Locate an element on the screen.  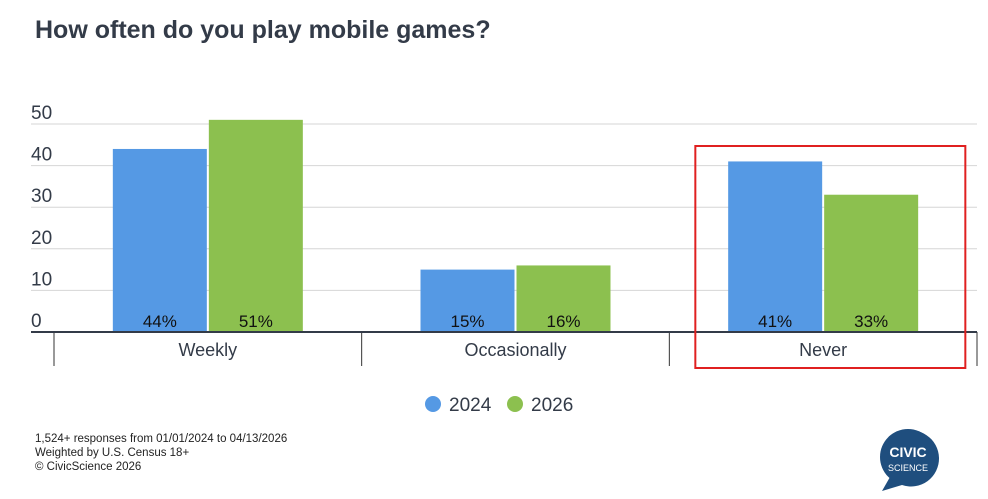
data-label: 41% is located at coordinates (775, 321).